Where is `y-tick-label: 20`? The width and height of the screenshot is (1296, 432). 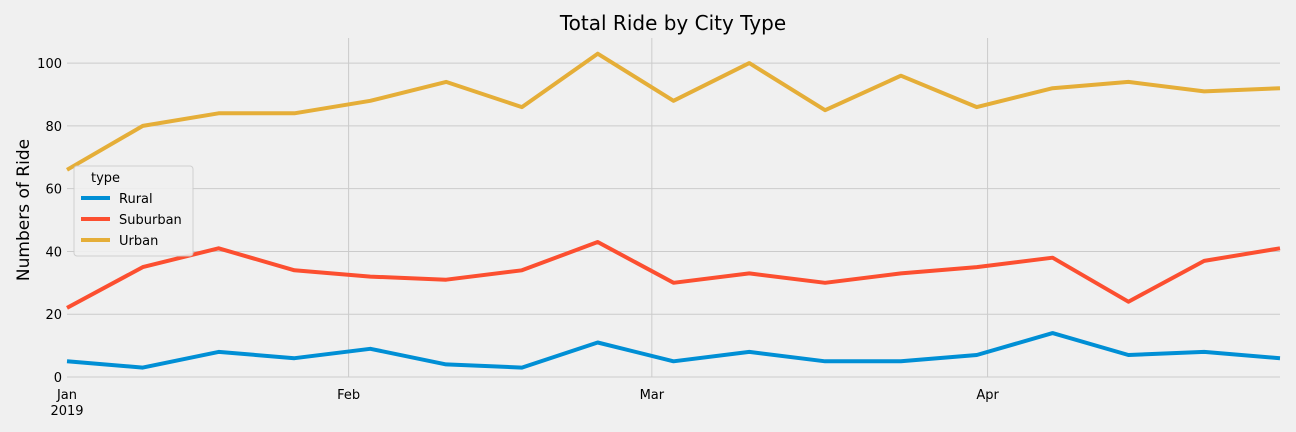
y-tick-label: 20 is located at coordinates (53, 315).